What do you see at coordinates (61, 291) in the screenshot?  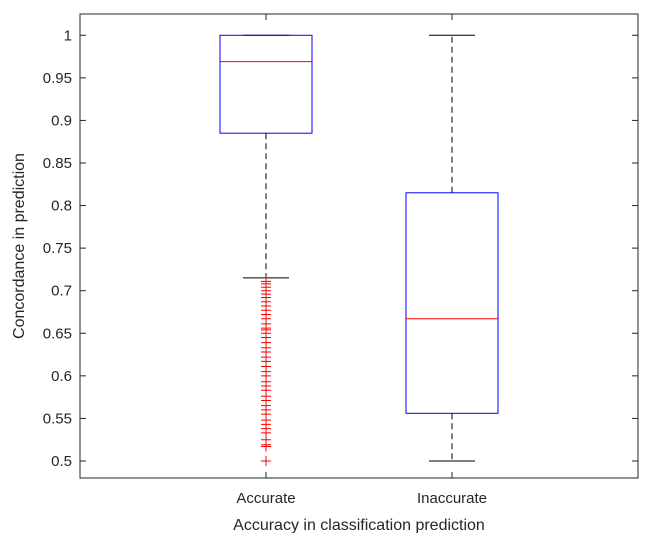 I see `y-tick-label: 0.7` at bounding box center [61, 291].